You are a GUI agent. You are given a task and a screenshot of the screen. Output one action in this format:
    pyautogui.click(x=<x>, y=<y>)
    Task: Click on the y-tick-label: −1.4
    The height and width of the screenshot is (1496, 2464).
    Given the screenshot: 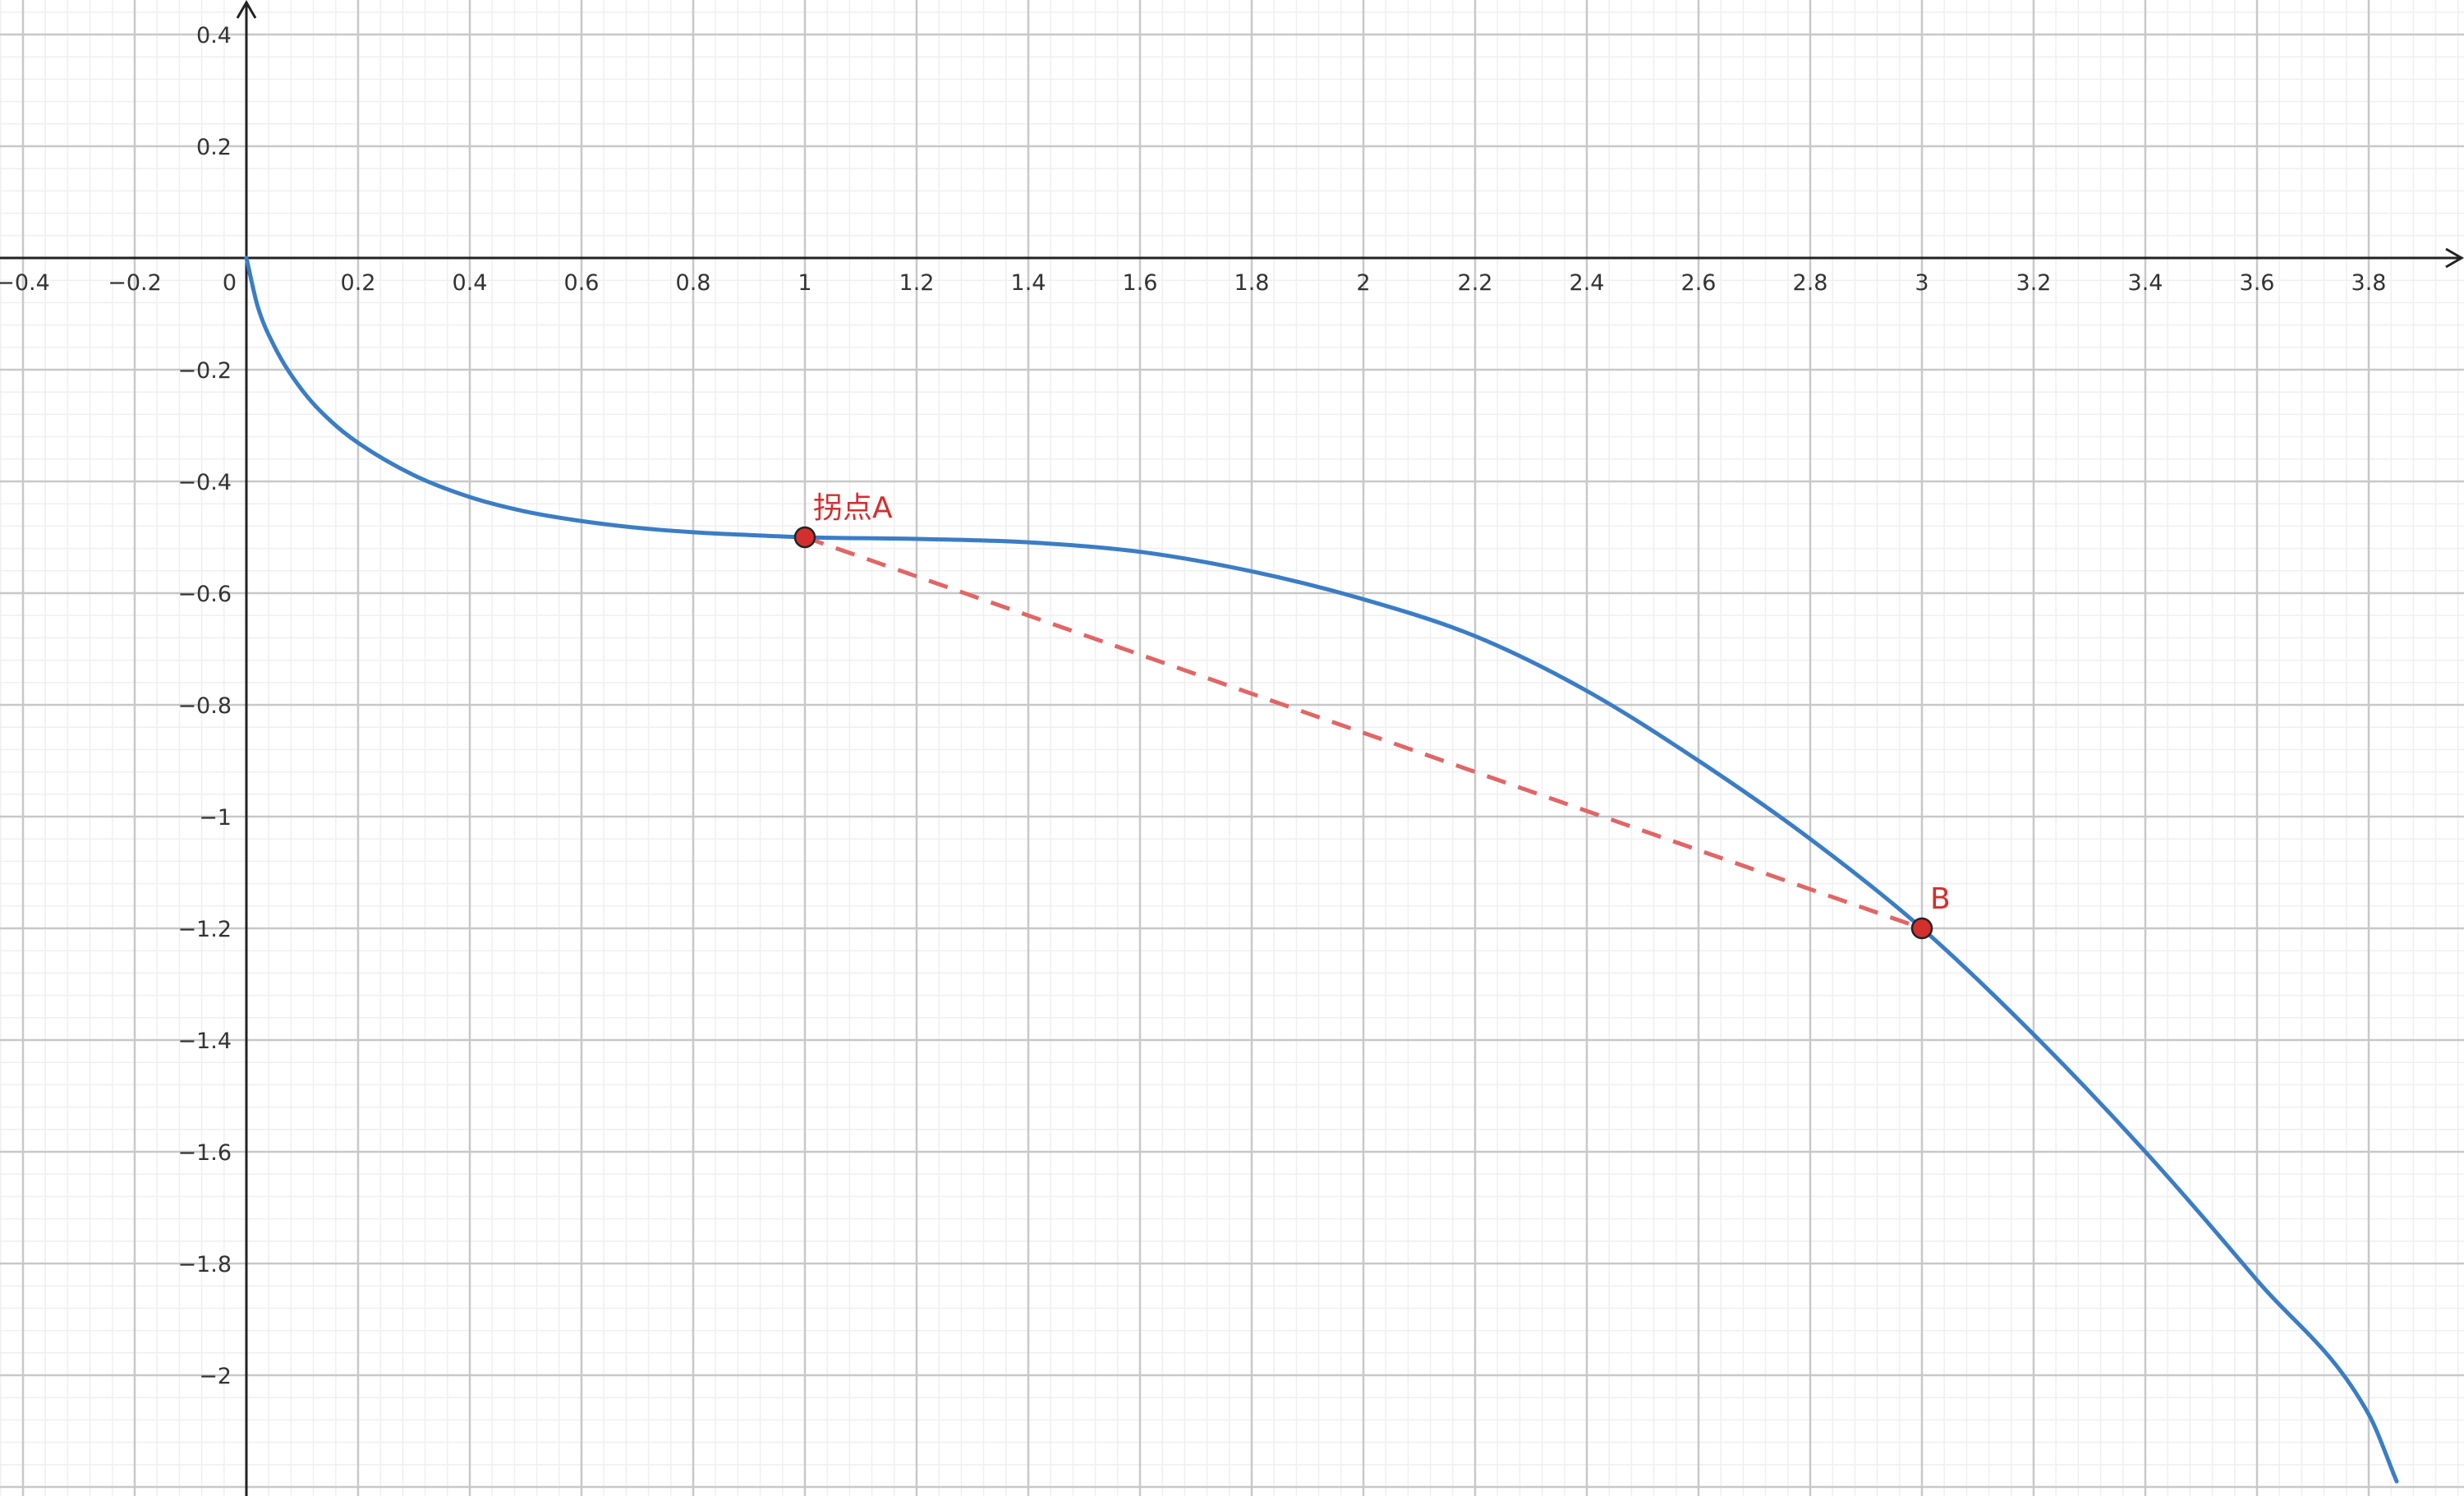 What is the action you would take?
    pyautogui.click(x=204, y=1041)
    